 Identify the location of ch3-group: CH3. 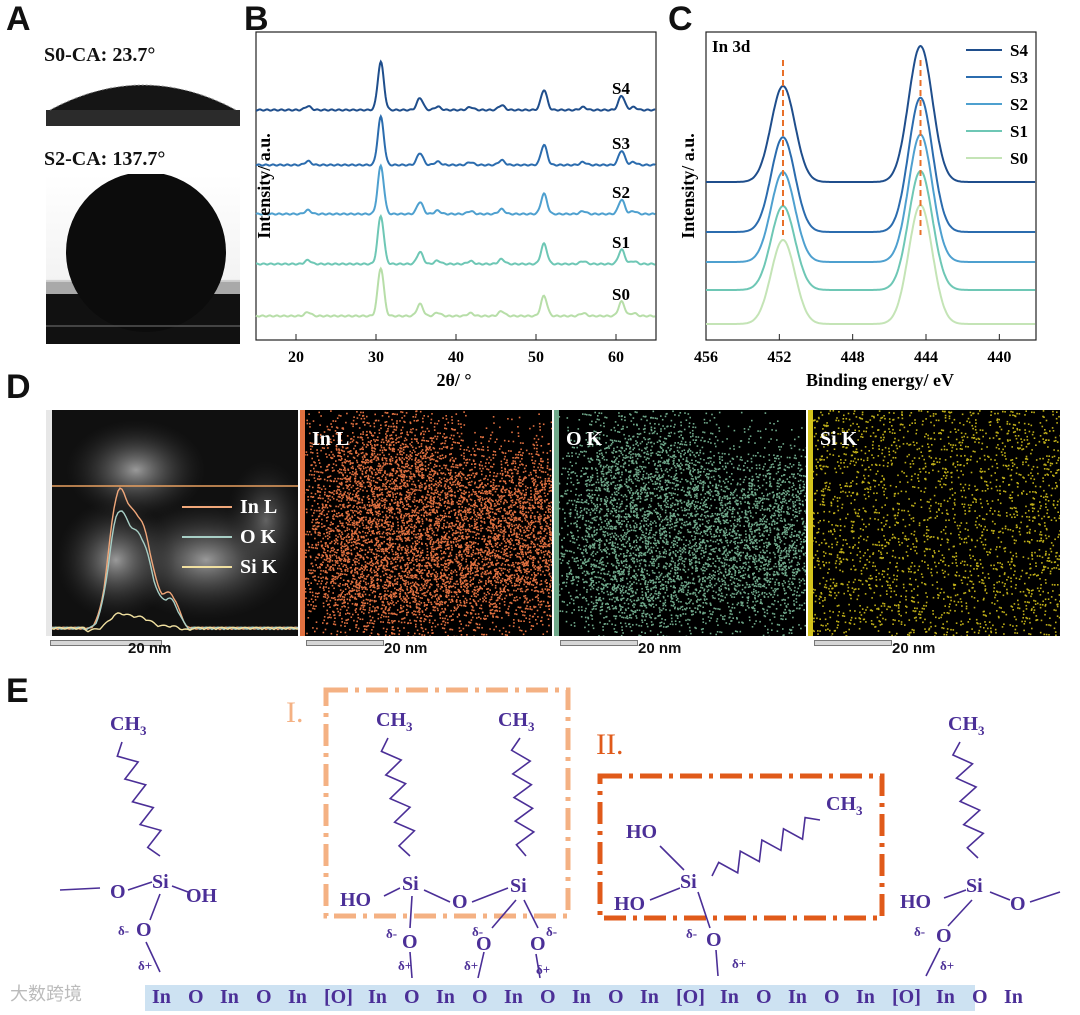
(394, 721).